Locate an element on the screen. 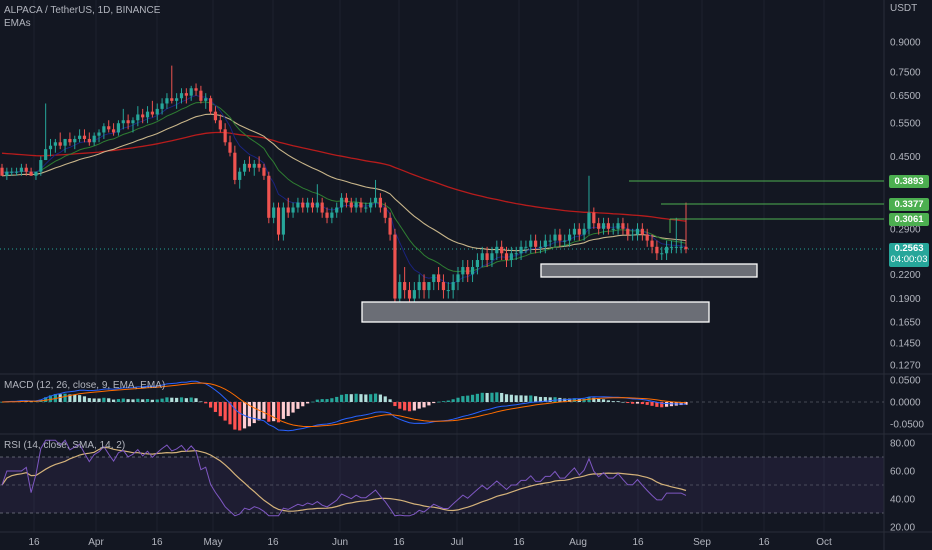 Image resolution: width=932 pixels, height=550 pixels. price-tick-label: 0.6500 is located at coordinates (905, 96).